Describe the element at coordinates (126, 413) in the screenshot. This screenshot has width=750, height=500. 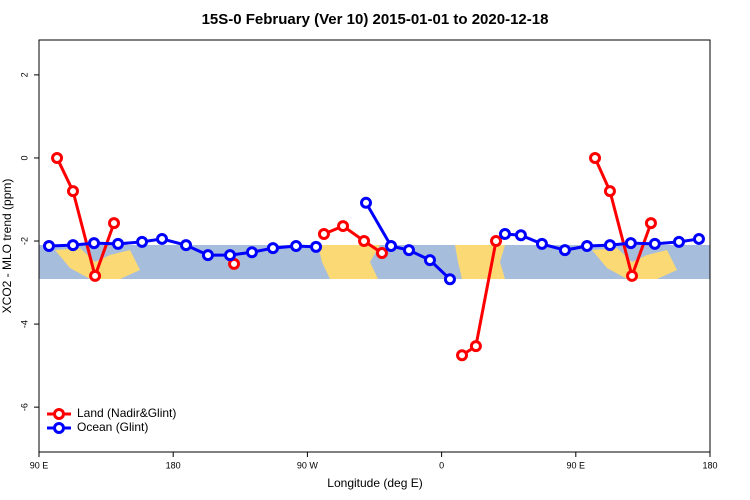
I see `legend-label: Land (Nadir&Glint)` at that location.